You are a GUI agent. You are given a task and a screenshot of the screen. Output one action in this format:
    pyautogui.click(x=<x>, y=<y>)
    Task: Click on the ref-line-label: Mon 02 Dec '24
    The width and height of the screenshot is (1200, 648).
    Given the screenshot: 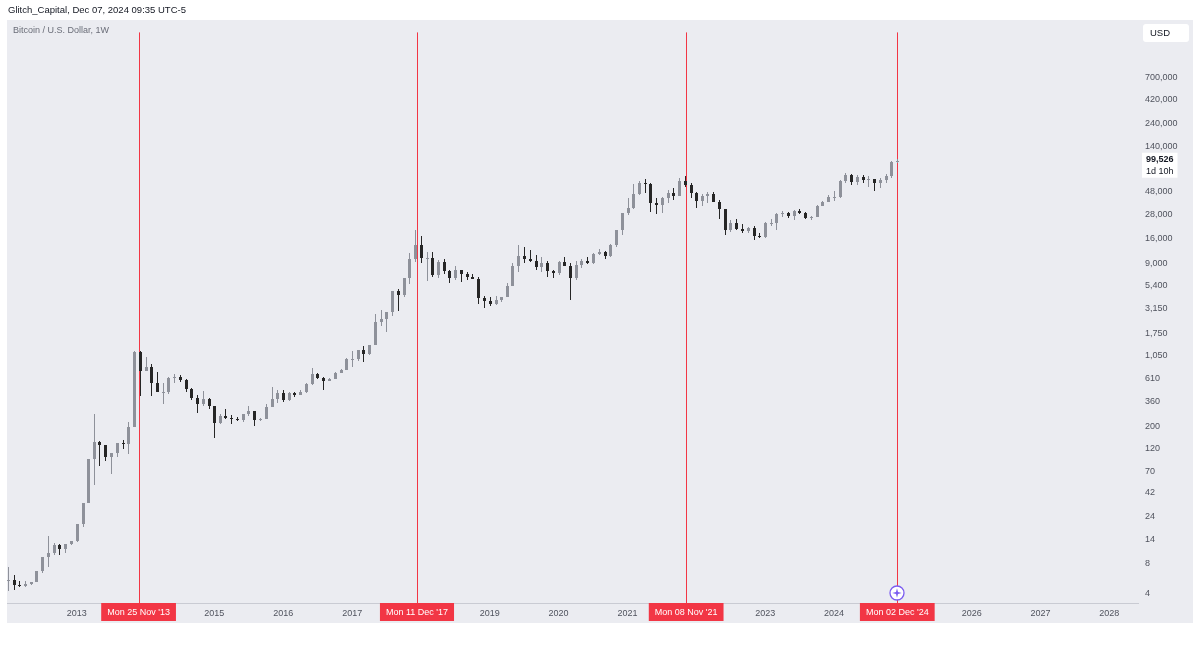 What is the action you would take?
    pyautogui.click(x=897, y=611)
    